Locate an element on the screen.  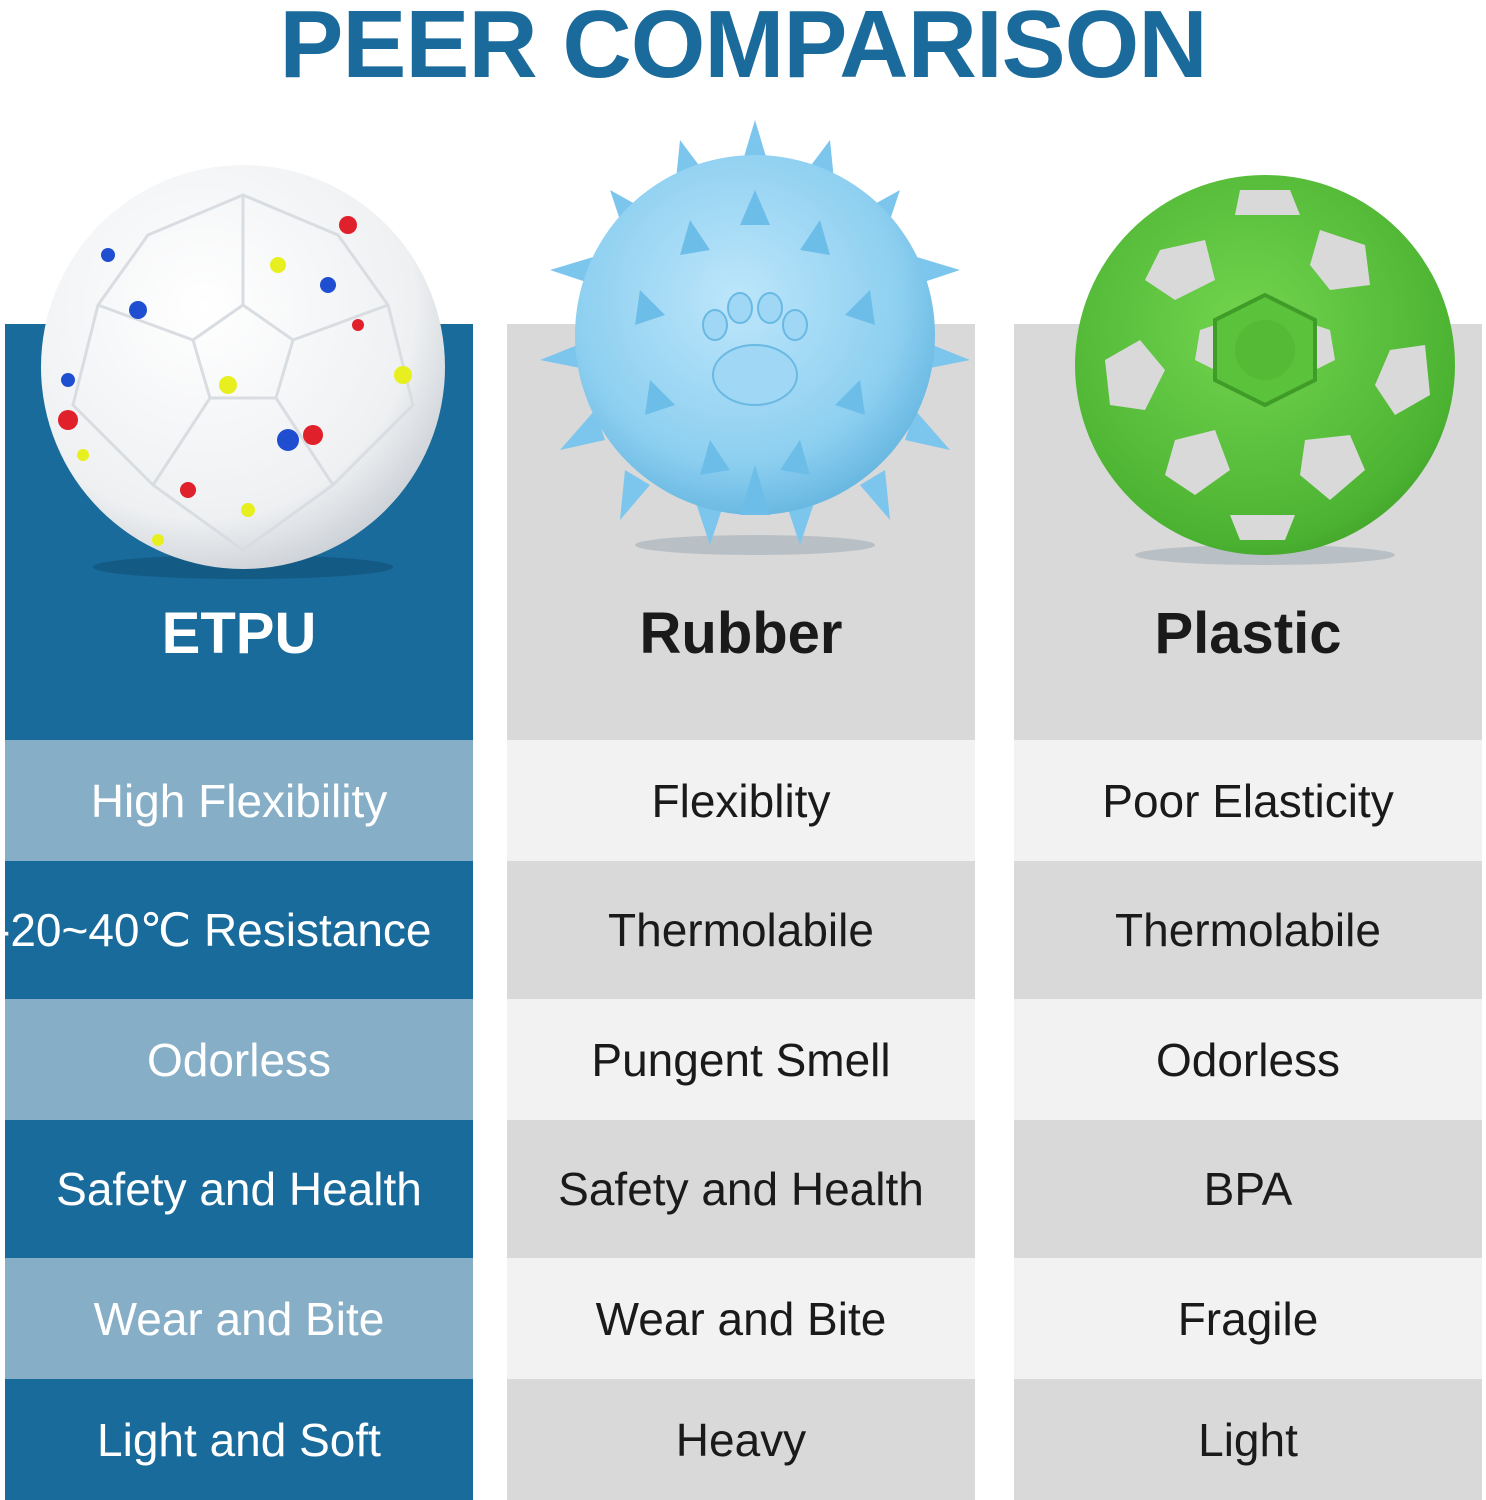
rubber-ball-image is located at coordinates (755, 340).